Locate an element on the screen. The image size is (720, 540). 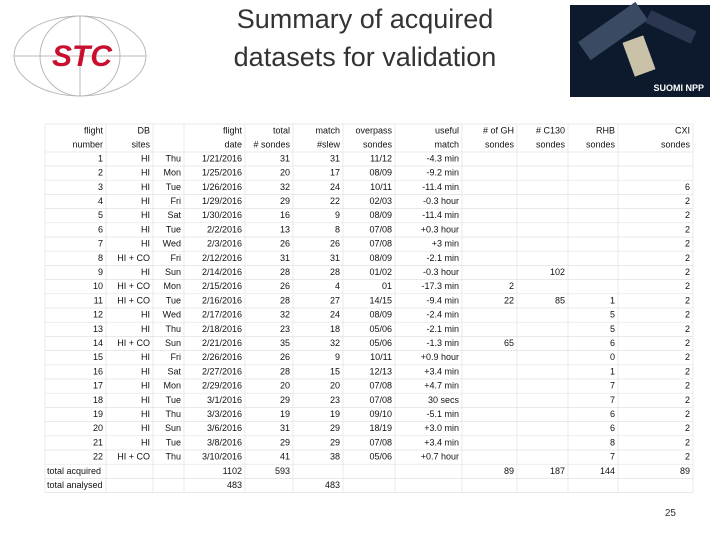
table-cell: +4.7 min is located at coordinates (441, 386).